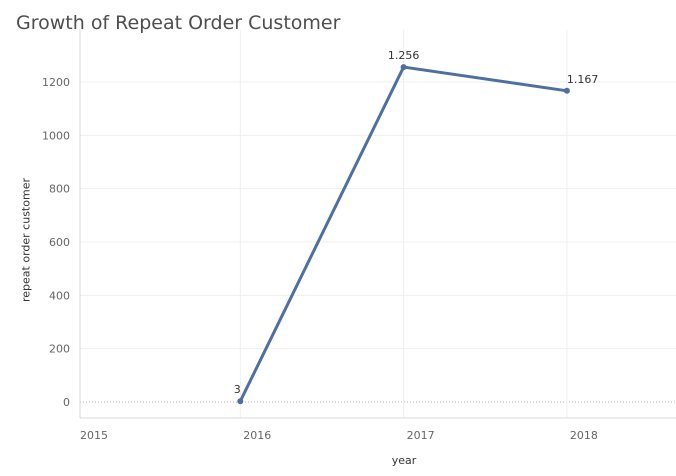 Image resolution: width=676 pixels, height=476 pixels. Describe the element at coordinates (56, 135) in the screenshot. I see `y-tick-label: 1000` at that location.